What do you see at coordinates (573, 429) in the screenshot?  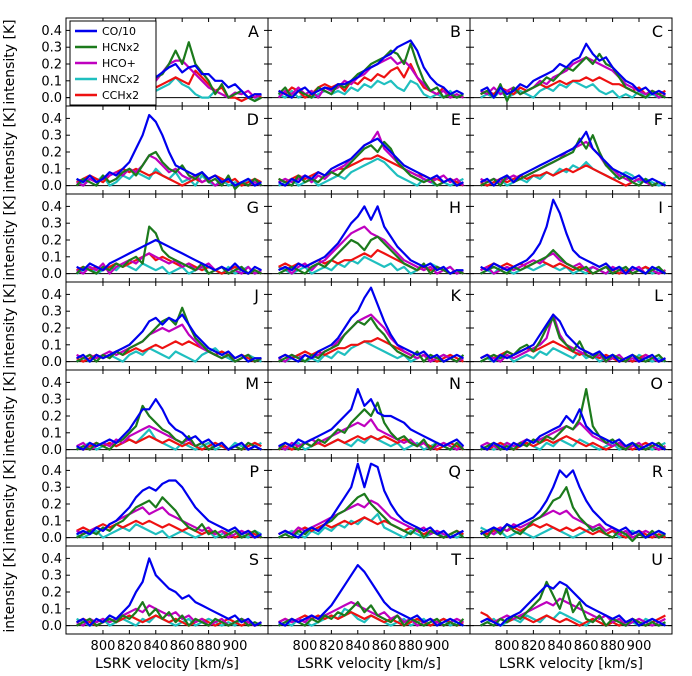 I see `series-line-co-O` at bounding box center [573, 429].